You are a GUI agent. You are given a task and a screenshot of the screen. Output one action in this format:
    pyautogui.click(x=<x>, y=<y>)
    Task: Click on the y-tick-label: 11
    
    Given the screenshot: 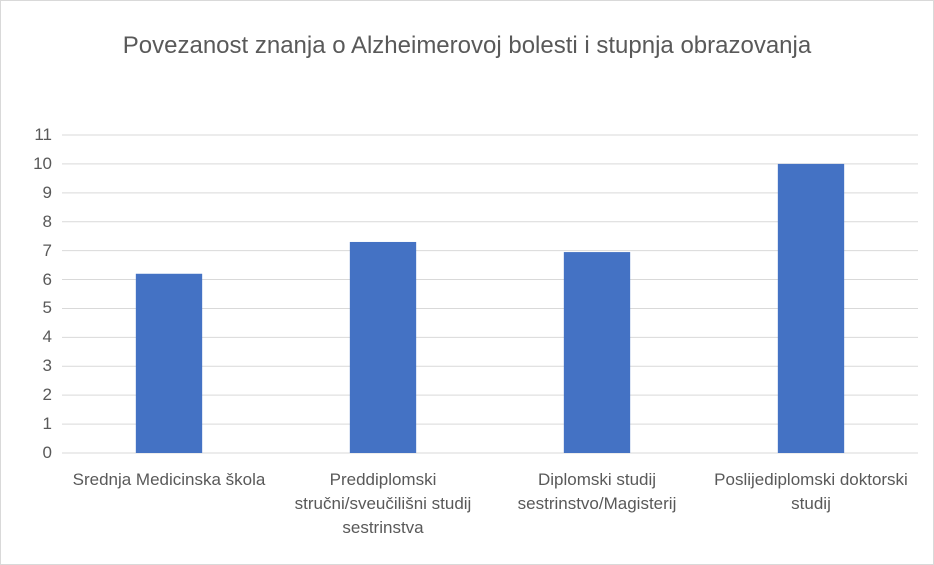 What is the action you would take?
    pyautogui.click(x=43, y=134)
    